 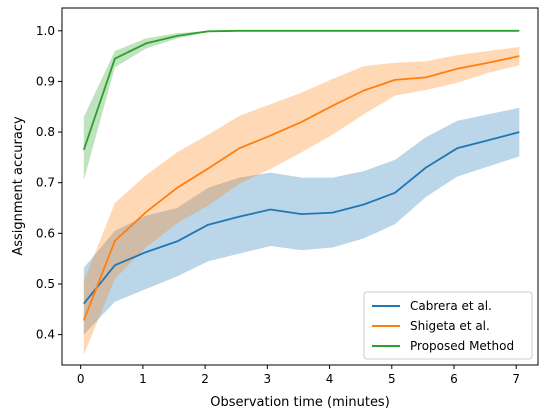 What do you see at coordinates (516, 379) in the screenshot?
I see `x-tick-label: 7` at bounding box center [516, 379].